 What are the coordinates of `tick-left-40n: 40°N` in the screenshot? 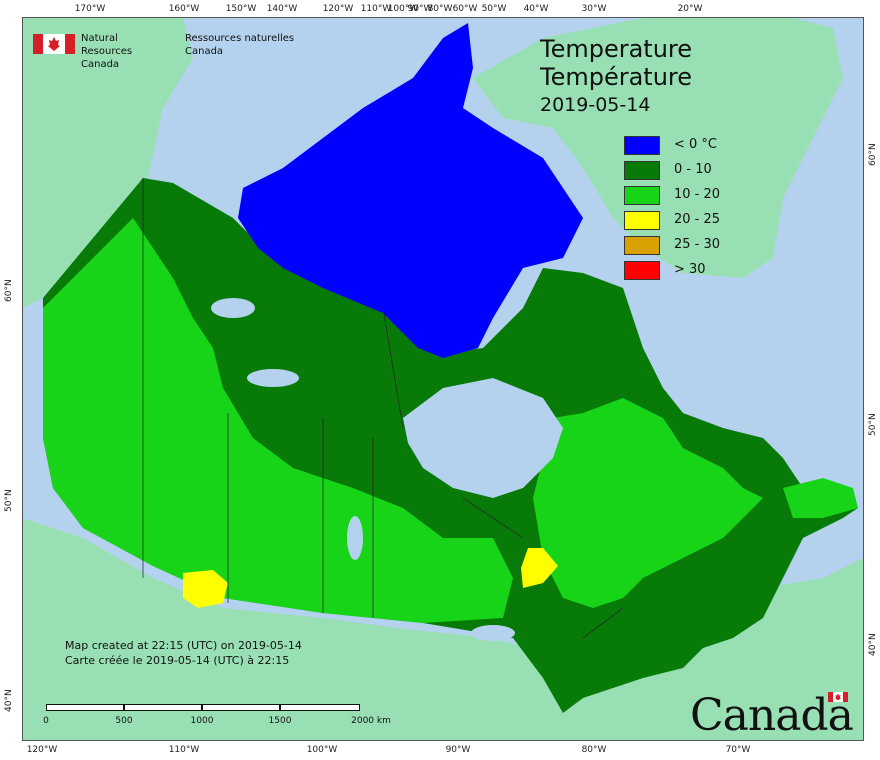 It's located at (9, 700).